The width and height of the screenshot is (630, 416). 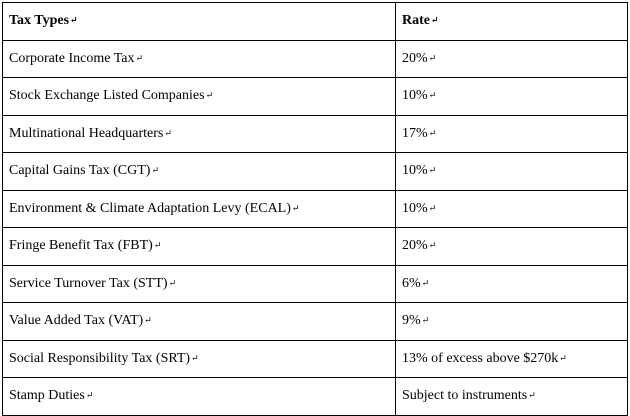 What do you see at coordinates (199, 246) in the screenshot?
I see `tax-type-cell: Fringe Benefit Tax (FBT)↵` at bounding box center [199, 246].